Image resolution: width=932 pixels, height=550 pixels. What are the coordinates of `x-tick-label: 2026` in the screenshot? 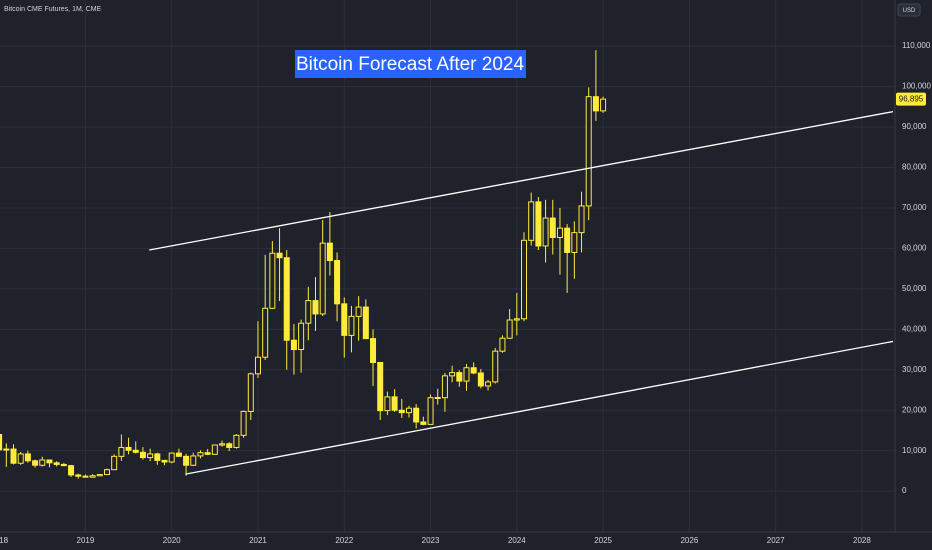 It's located at (689, 540).